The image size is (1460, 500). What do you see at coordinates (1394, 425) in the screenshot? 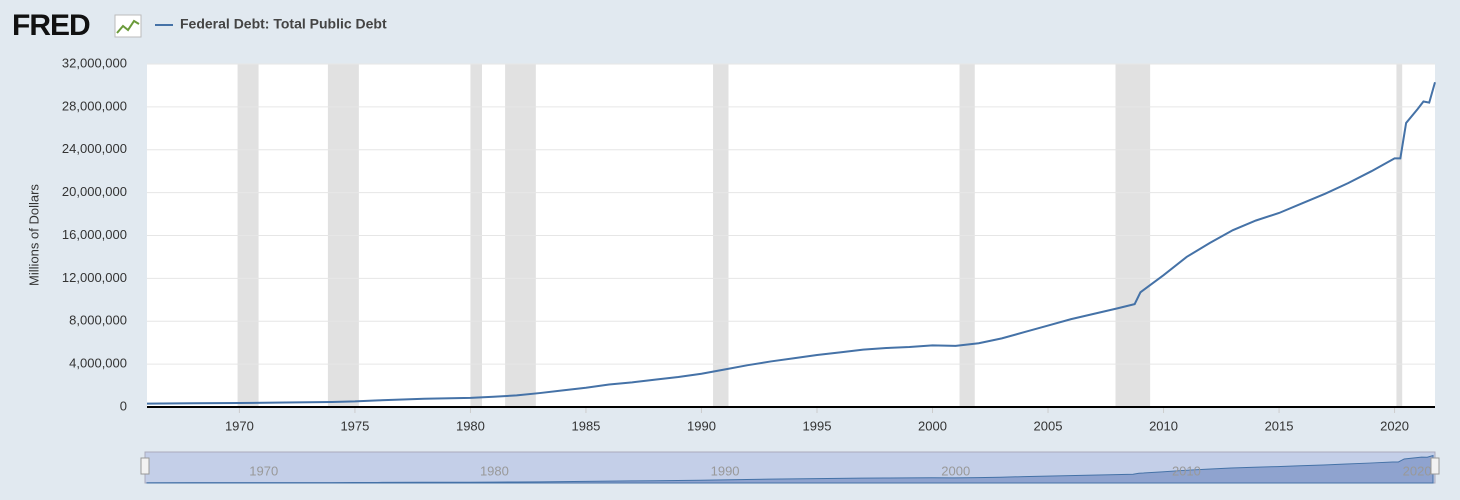
I see `x-tick-label: 2020` at bounding box center [1394, 425].